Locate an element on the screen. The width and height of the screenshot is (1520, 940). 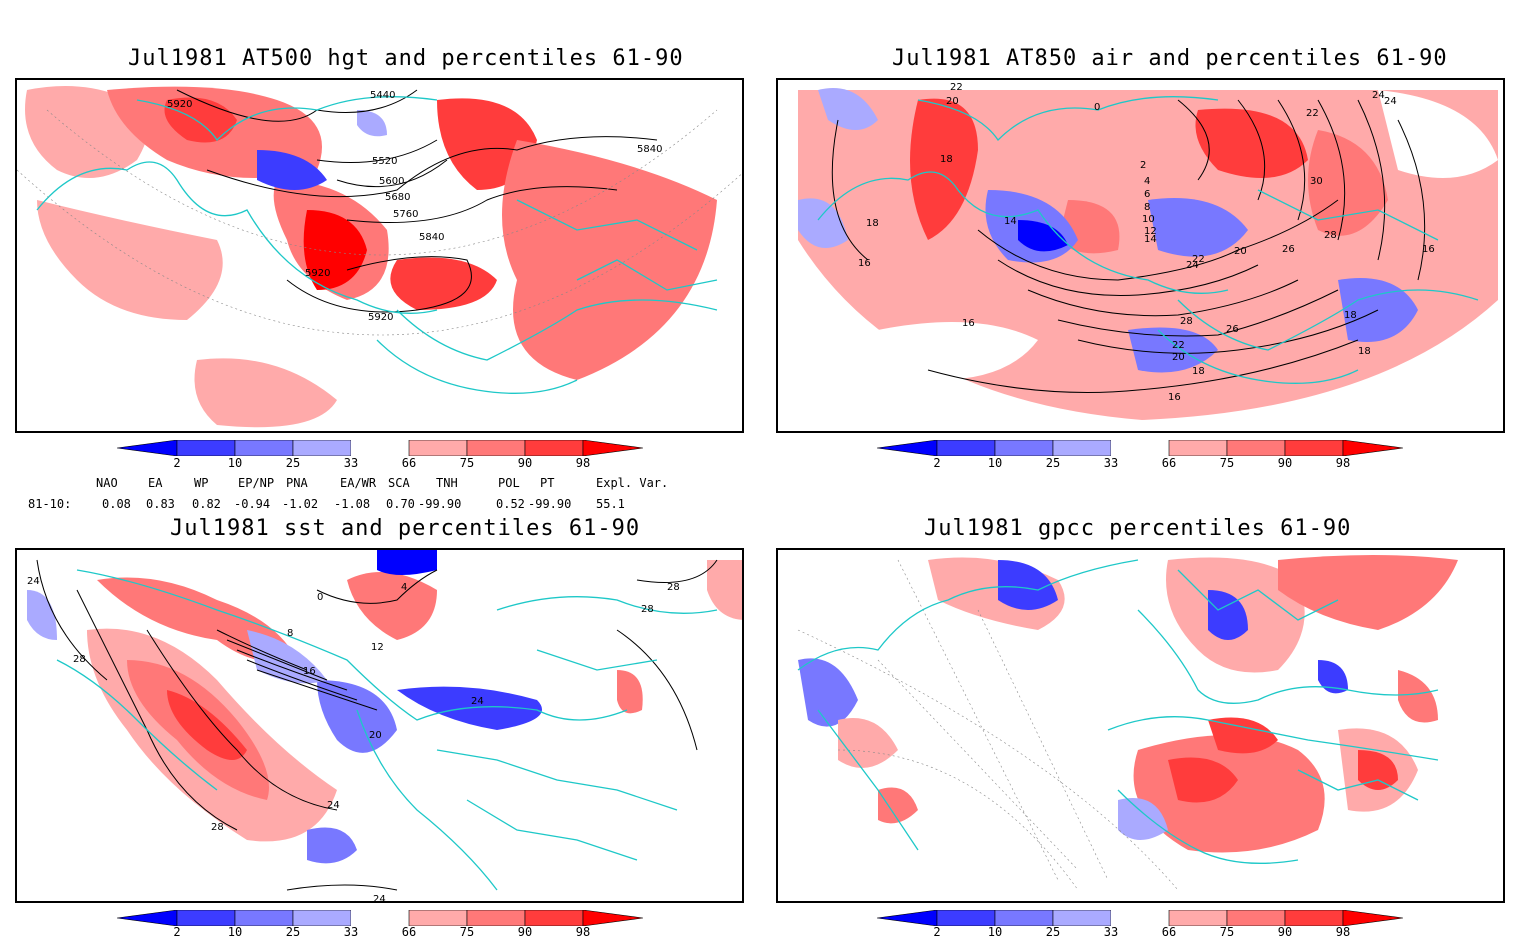
contour-label: 10 is located at coordinates (1148, 219).